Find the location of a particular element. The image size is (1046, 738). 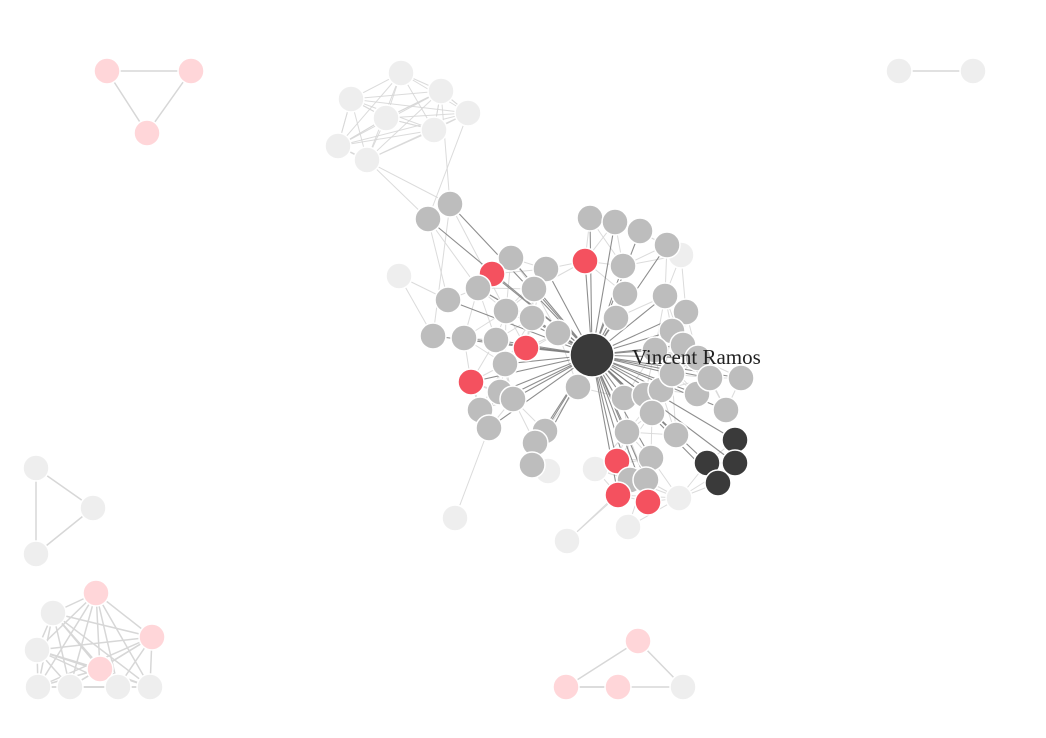

focus-node is located at coordinates (592, 355).